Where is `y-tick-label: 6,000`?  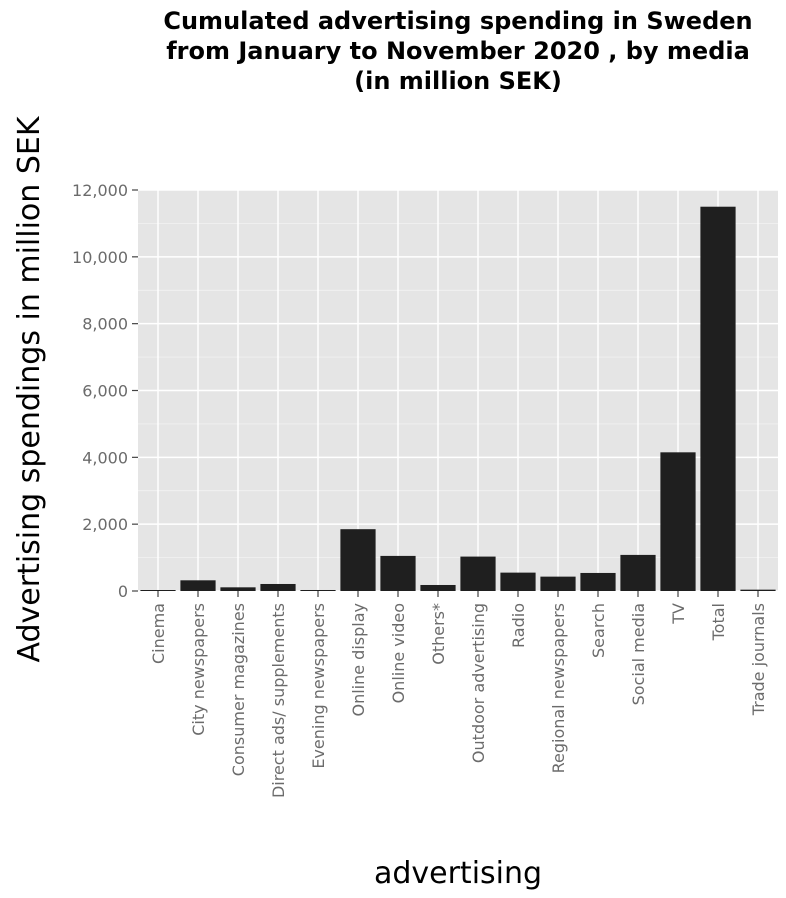
y-tick-label: 6,000 is located at coordinates (105, 391).